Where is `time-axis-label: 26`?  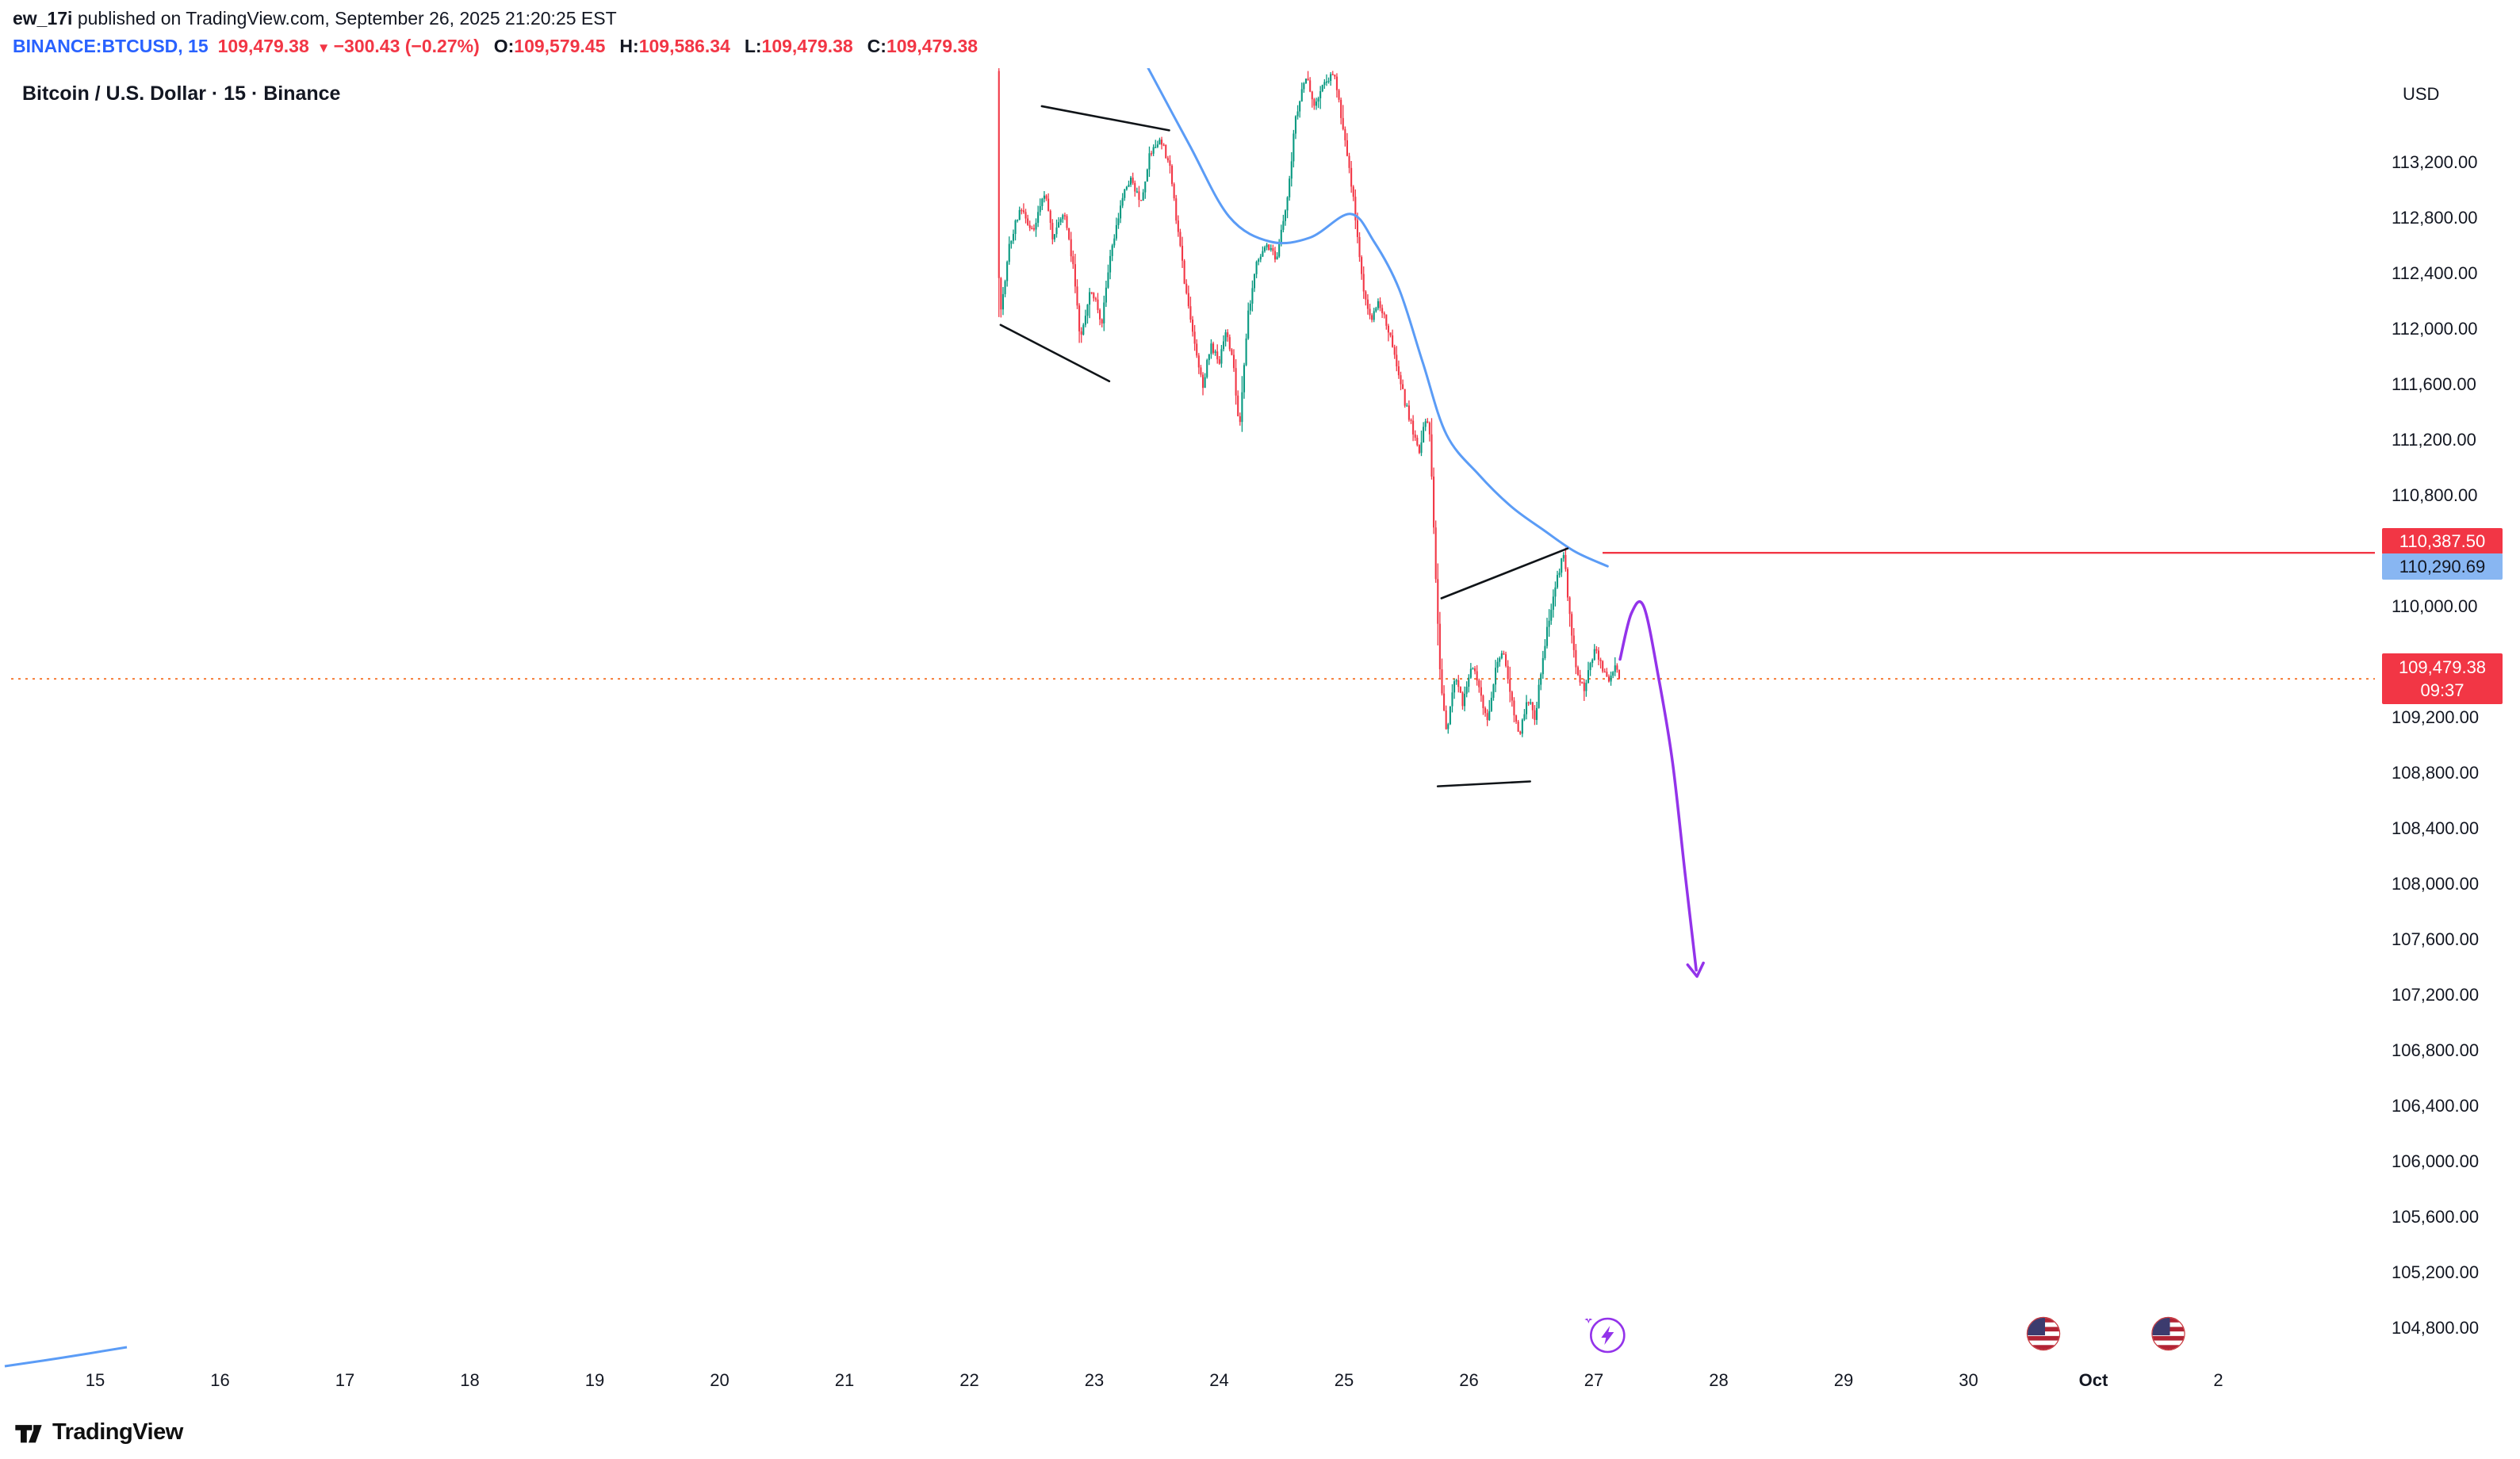 time-axis-label: 26 is located at coordinates (1469, 1380).